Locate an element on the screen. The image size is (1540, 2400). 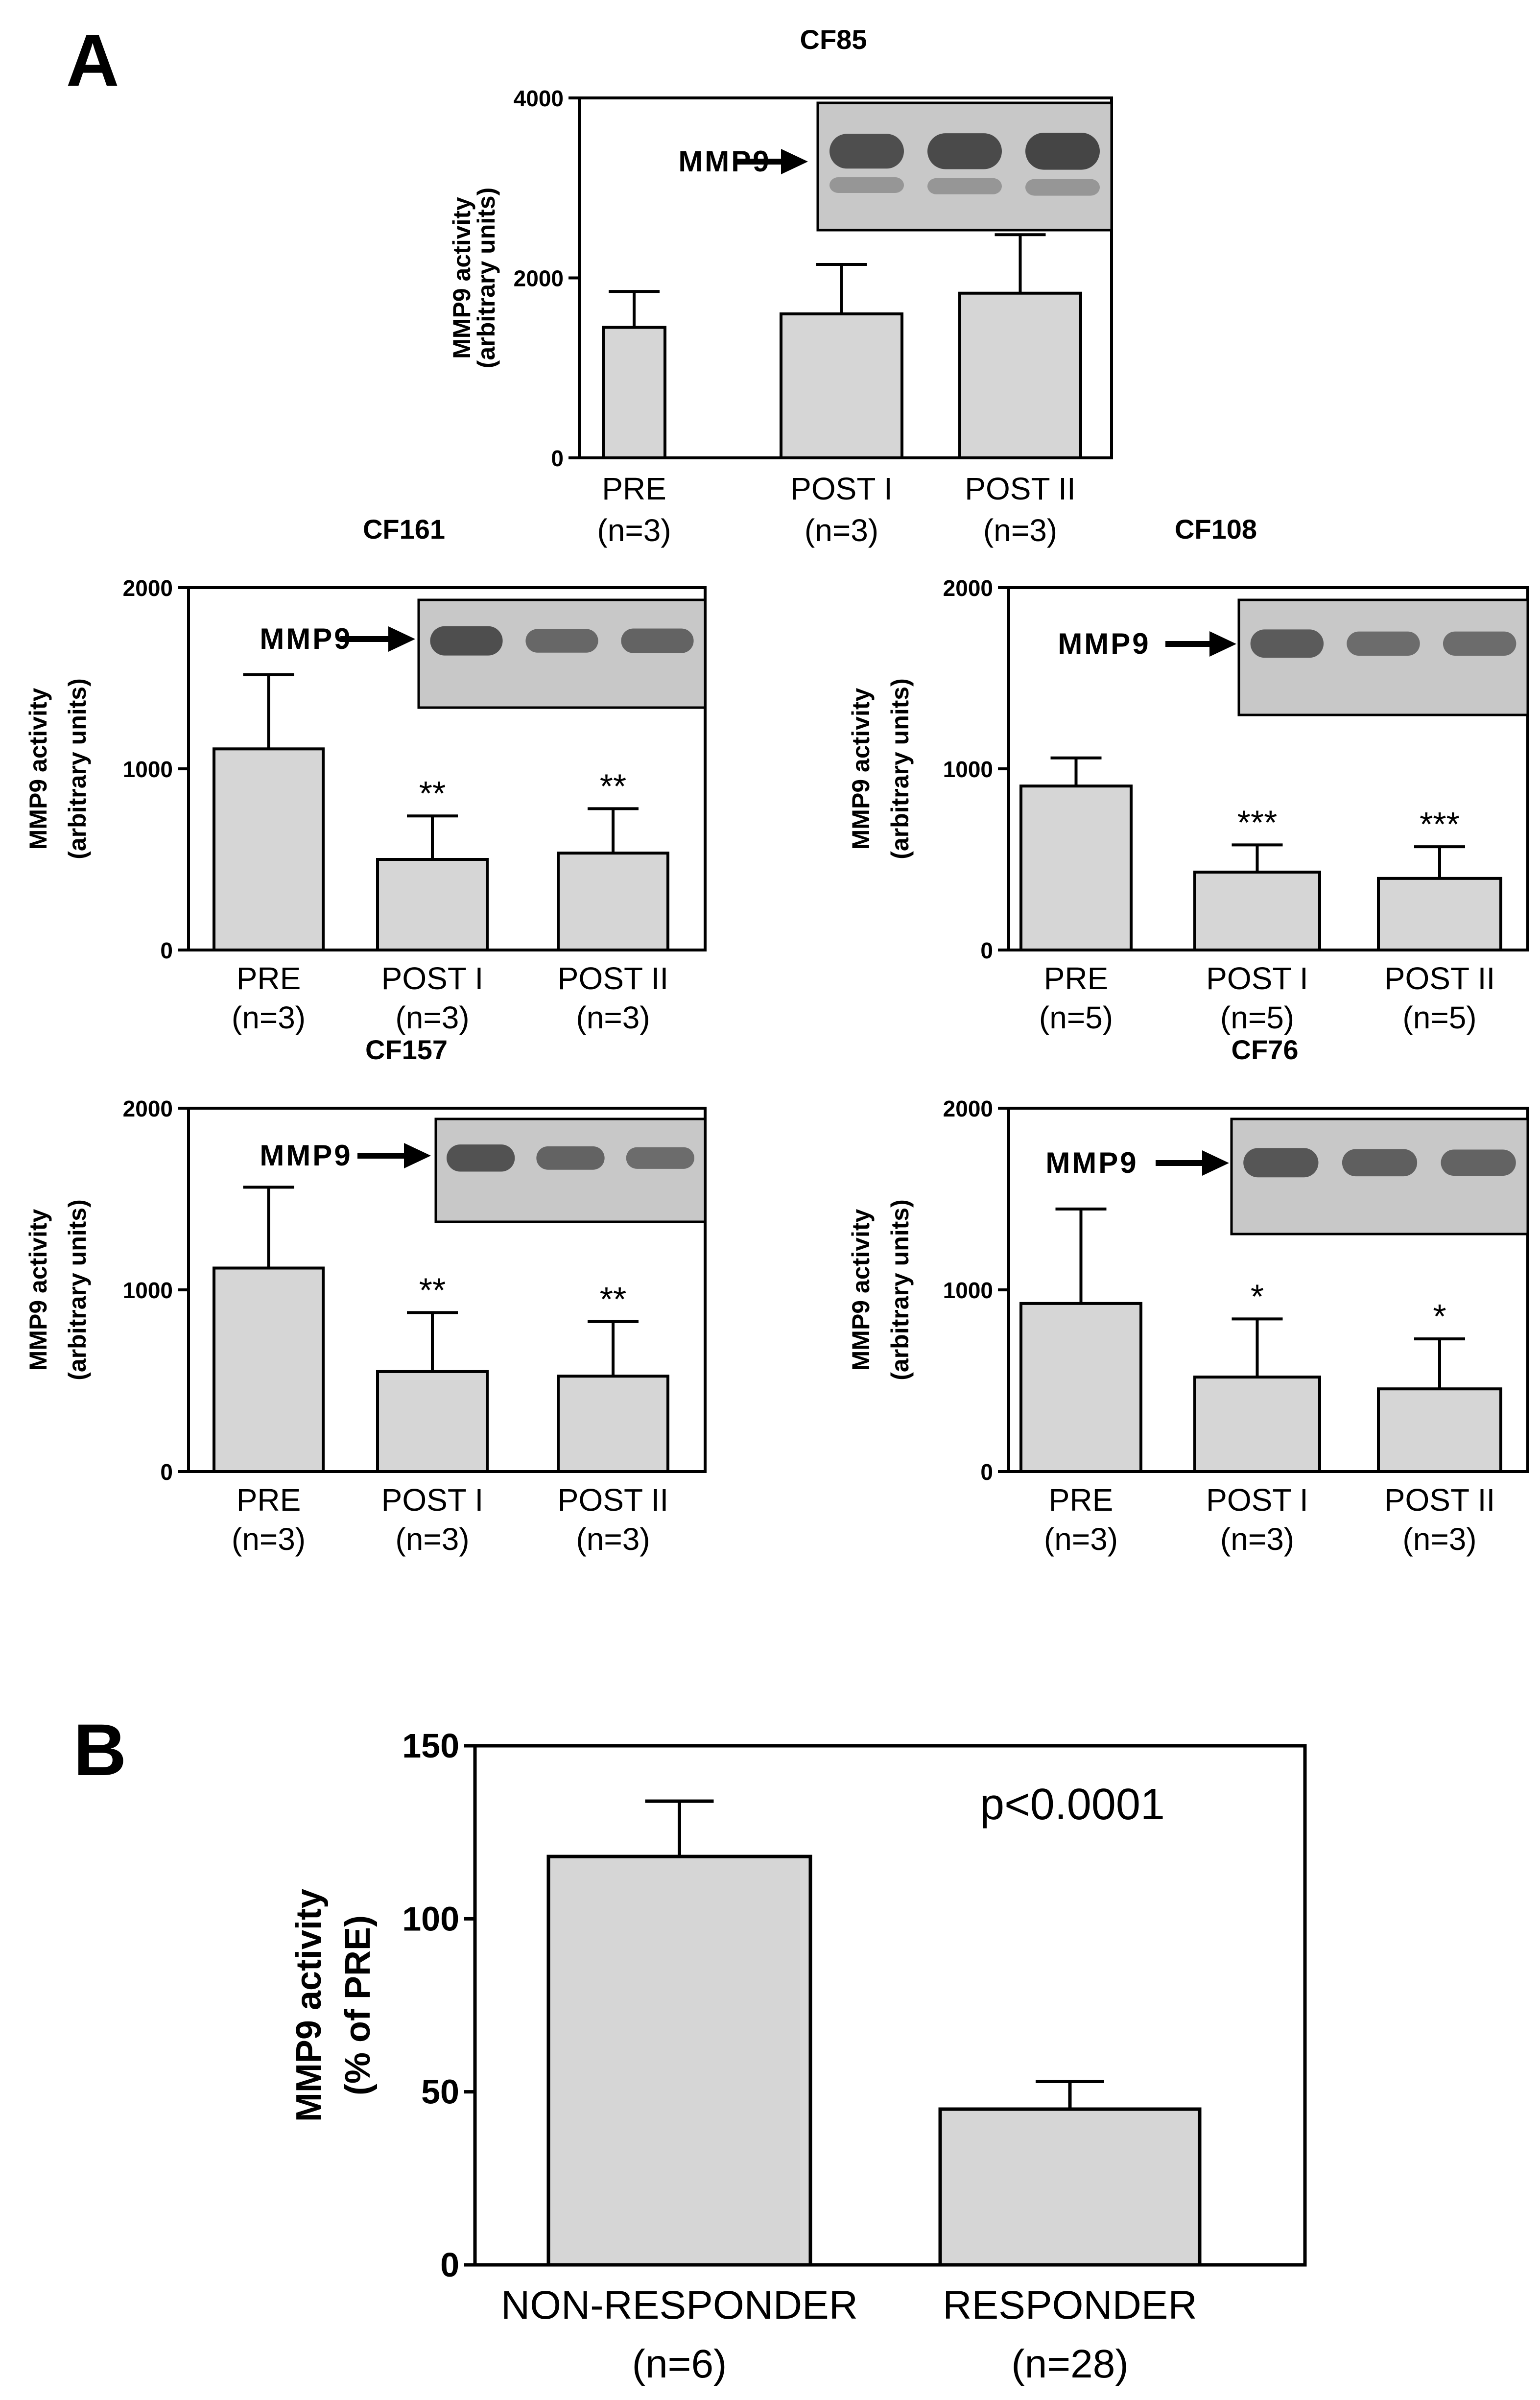
sample-size-label: (n=28) is located at coordinates (1069, 2364).